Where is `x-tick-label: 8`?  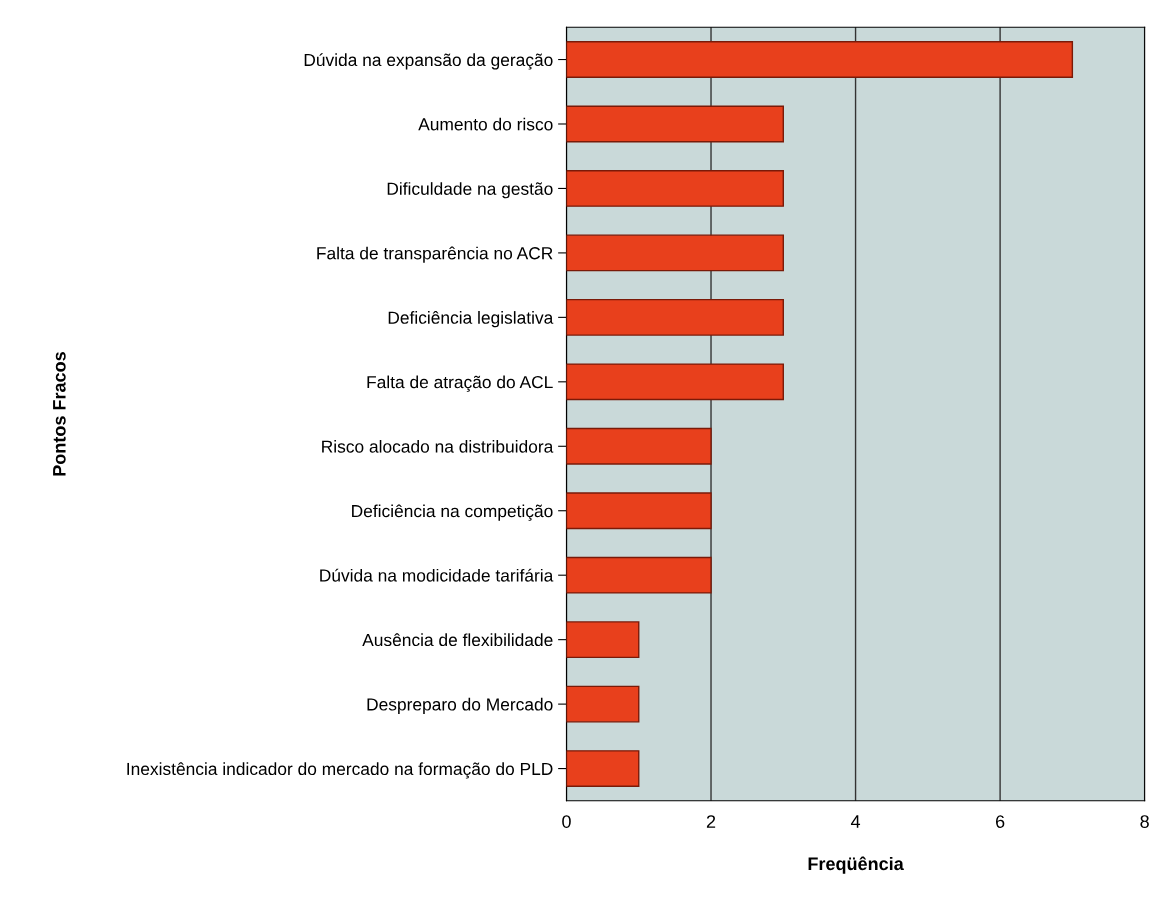
x-tick-label: 8 is located at coordinates (1144, 821).